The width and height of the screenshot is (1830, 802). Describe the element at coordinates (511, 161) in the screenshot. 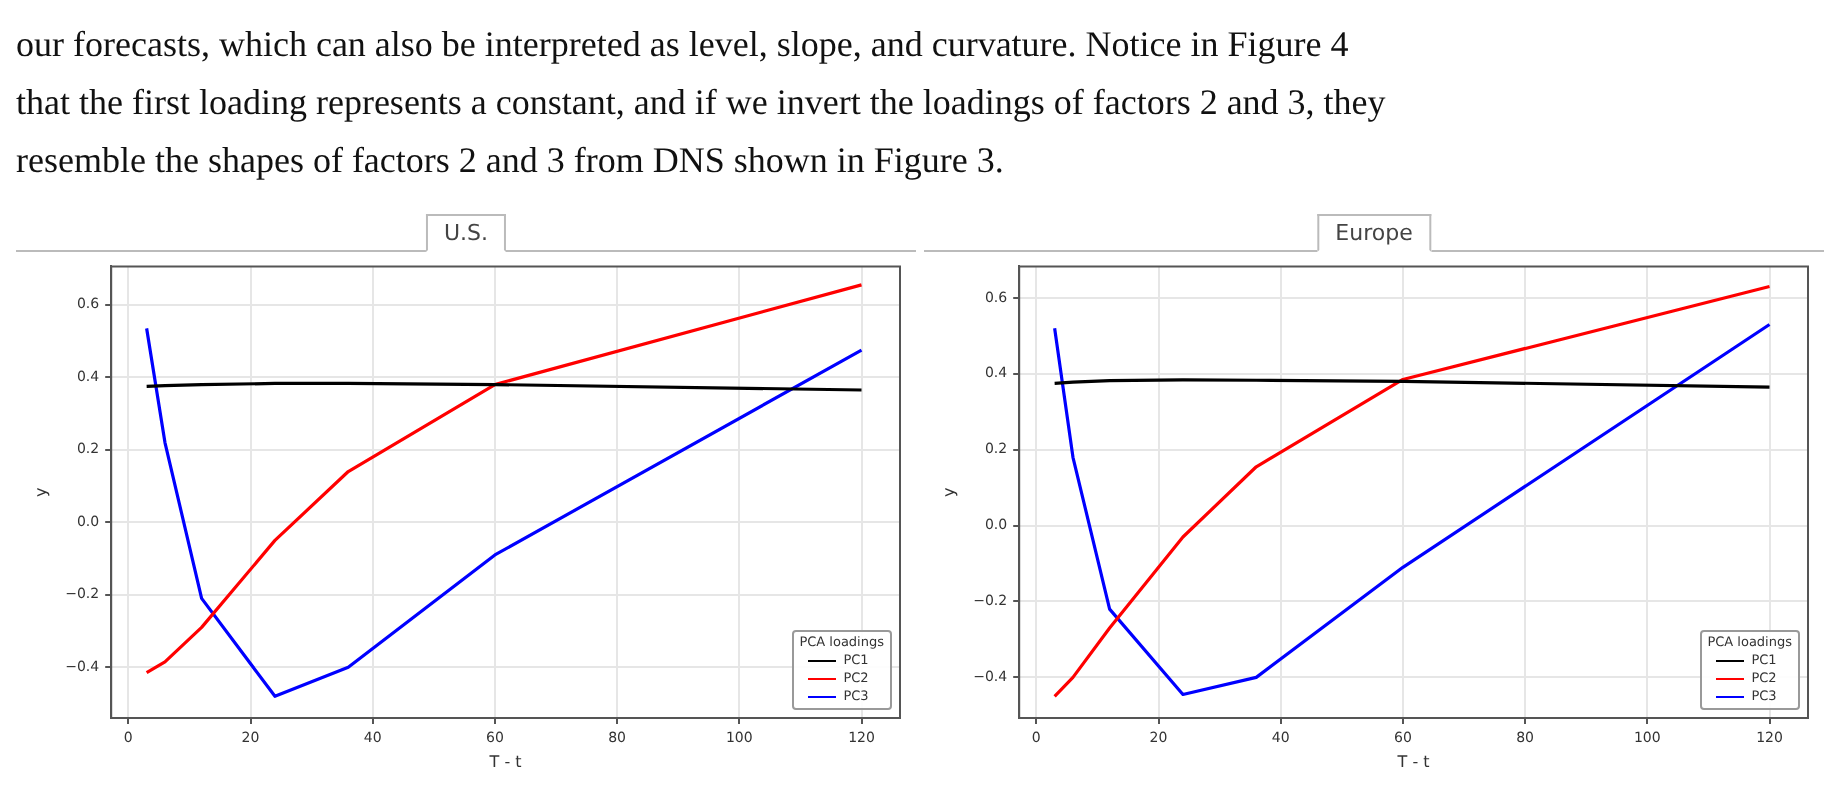

I see `text: resemble the shapes of factors 2 and 3 from DNS shown in Figure 3.` at that location.